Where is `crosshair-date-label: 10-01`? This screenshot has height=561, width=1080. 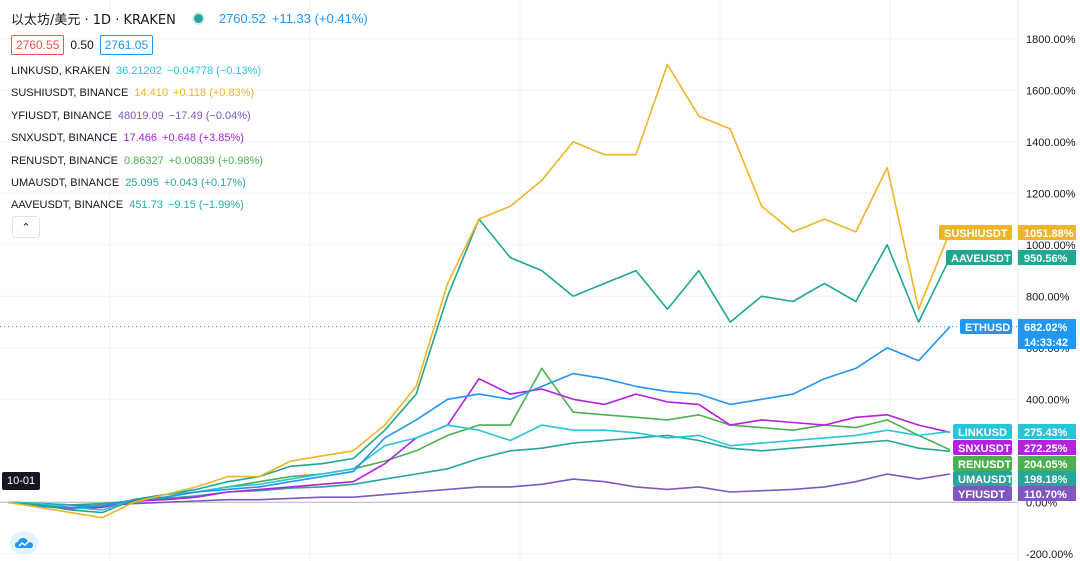 crosshair-date-label: 10-01 is located at coordinates (21, 481).